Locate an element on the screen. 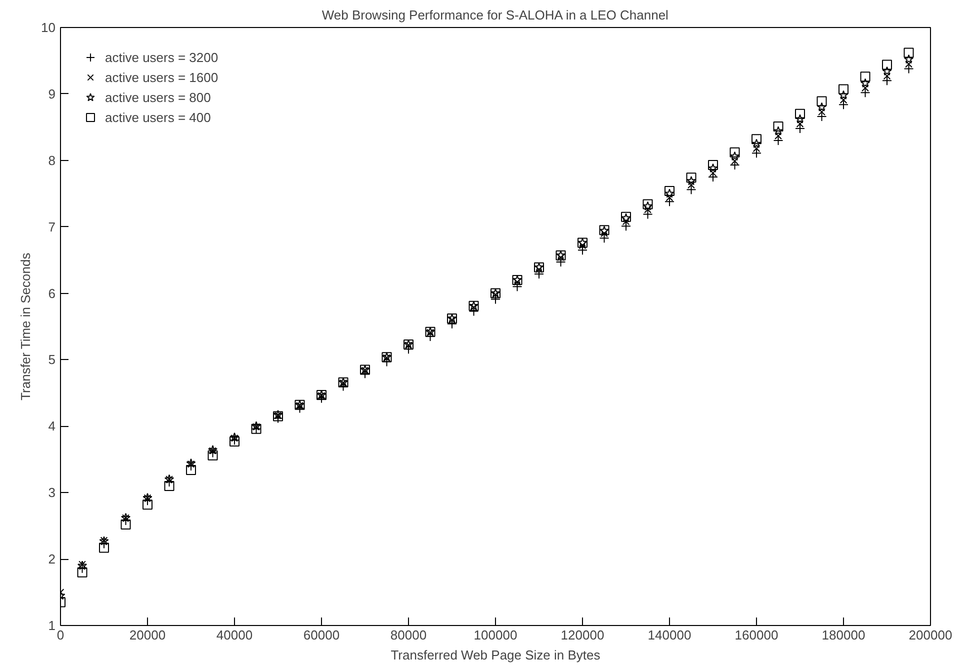 The height and width of the screenshot is (665, 964). x-tick-label: 100000 is located at coordinates (496, 635).